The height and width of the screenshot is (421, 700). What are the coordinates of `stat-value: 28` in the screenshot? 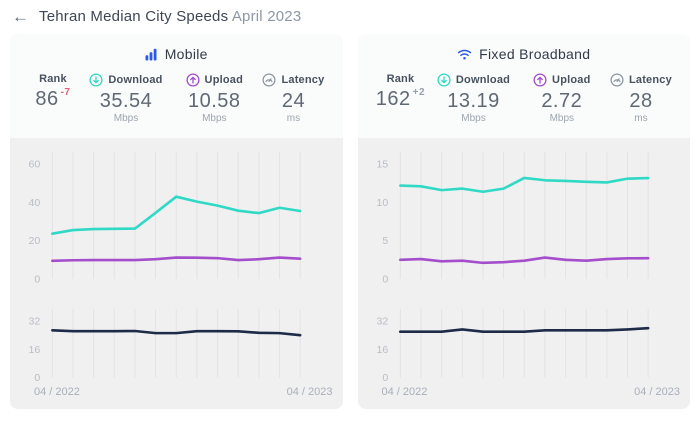 It's located at (641, 101).